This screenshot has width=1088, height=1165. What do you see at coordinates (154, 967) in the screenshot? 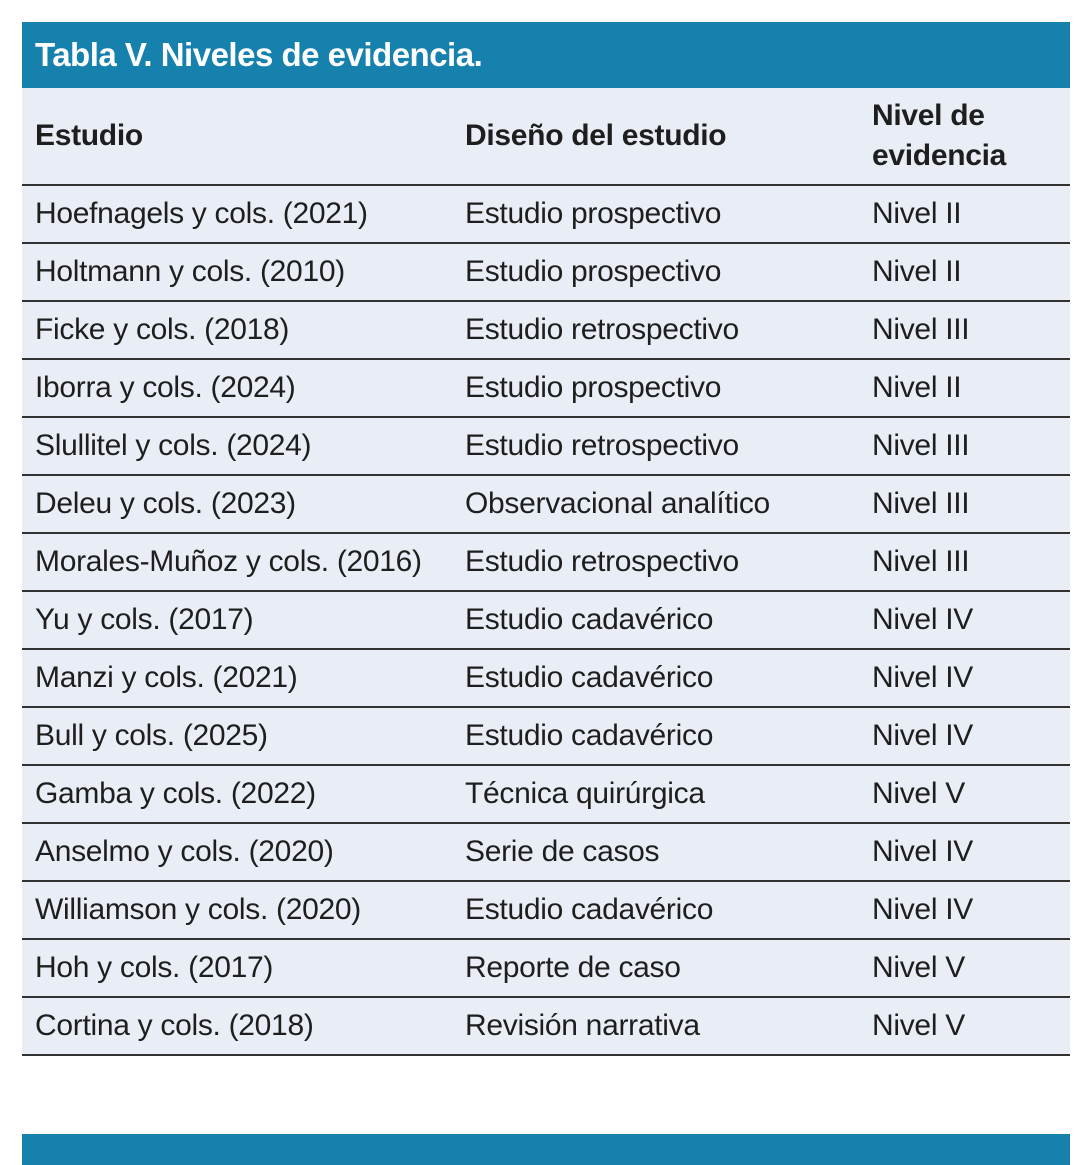
I see `study-cell: Hoh y cols. (2017)` at bounding box center [154, 967].